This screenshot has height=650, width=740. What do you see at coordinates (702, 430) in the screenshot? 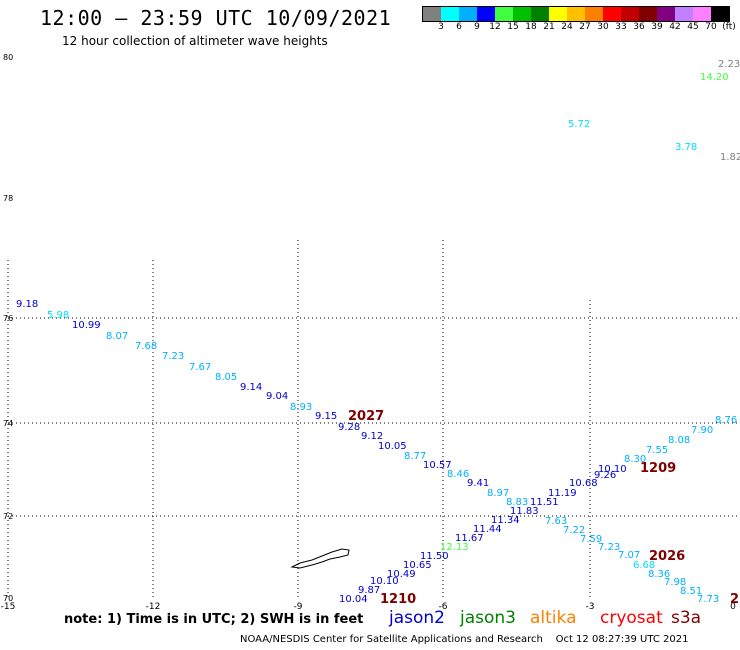
I see `wave-height-value: 7.90` at bounding box center [702, 430].